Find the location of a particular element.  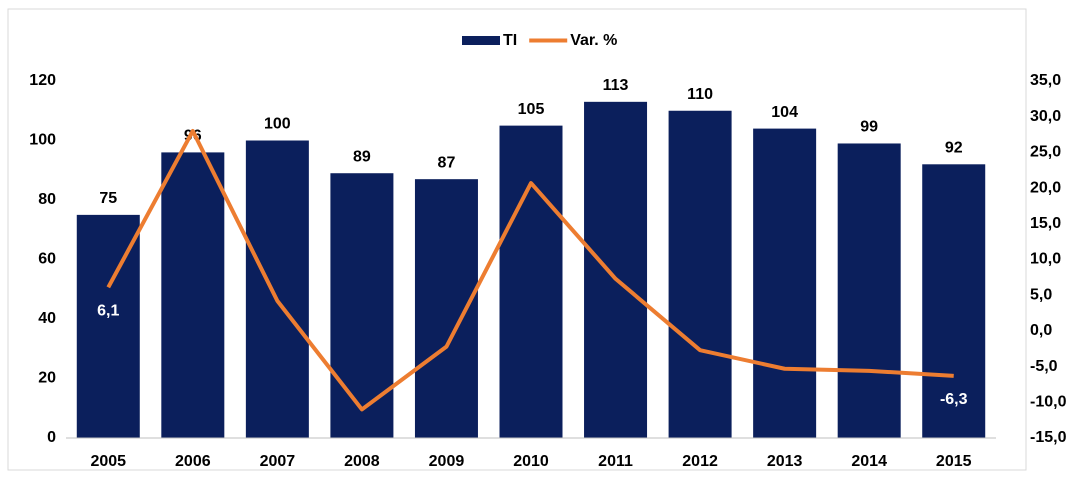

legend-label: Var. % is located at coordinates (593, 40).